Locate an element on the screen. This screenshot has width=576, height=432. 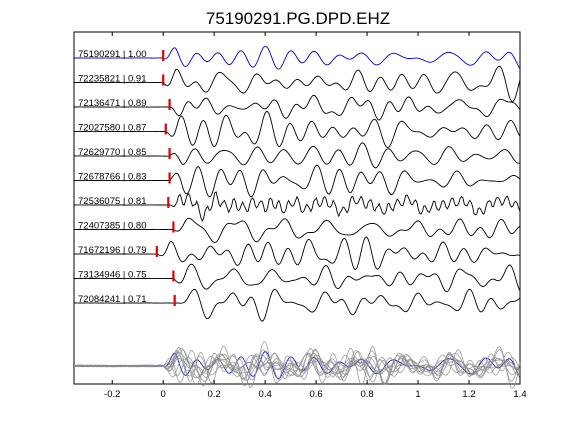
trace-label-72407385: 72407385 | 0.80 is located at coordinates (112, 226).